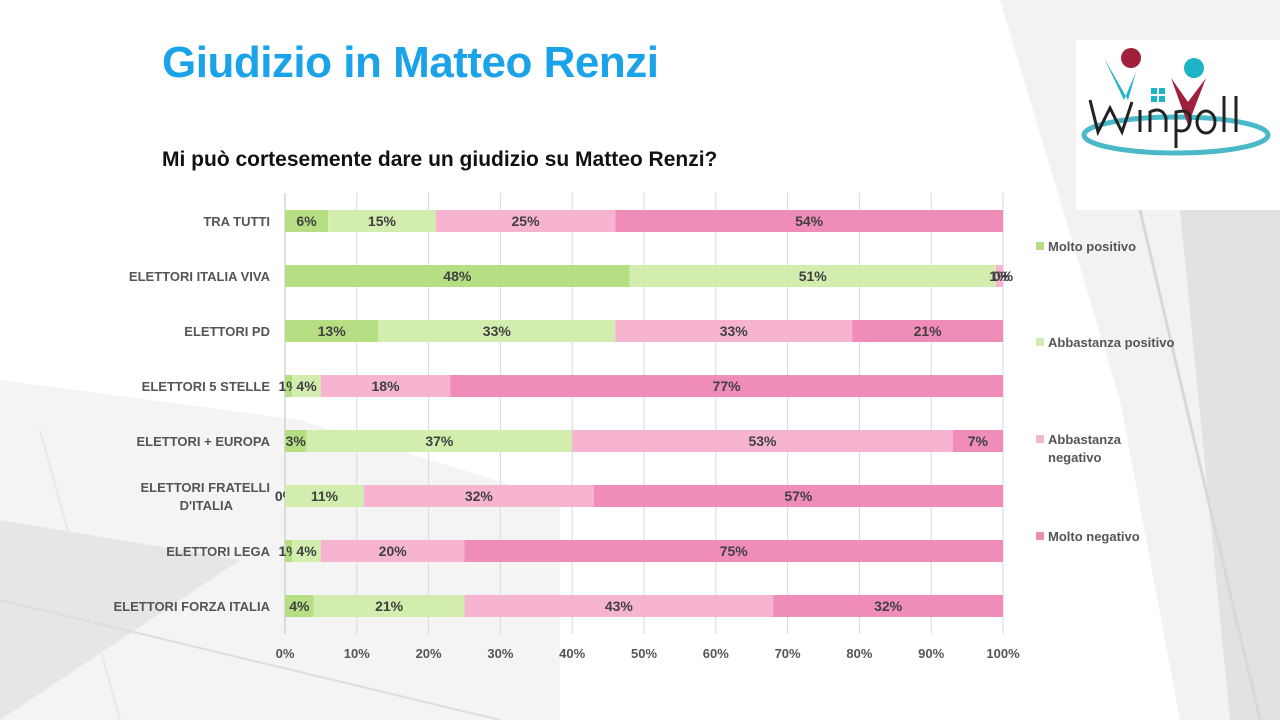 The image size is (1280, 720). What do you see at coordinates (285, 653) in the screenshot?
I see `x-tick-label: 0%` at bounding box center [285, 653].